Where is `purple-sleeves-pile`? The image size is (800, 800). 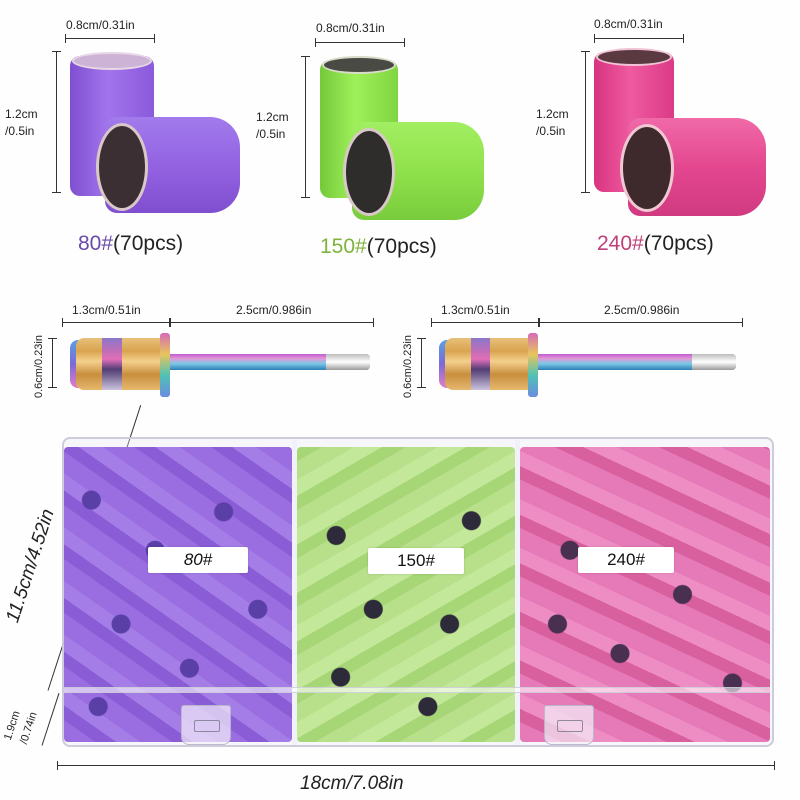 purple-sleeves-pile is located at coordinates (178, 594).